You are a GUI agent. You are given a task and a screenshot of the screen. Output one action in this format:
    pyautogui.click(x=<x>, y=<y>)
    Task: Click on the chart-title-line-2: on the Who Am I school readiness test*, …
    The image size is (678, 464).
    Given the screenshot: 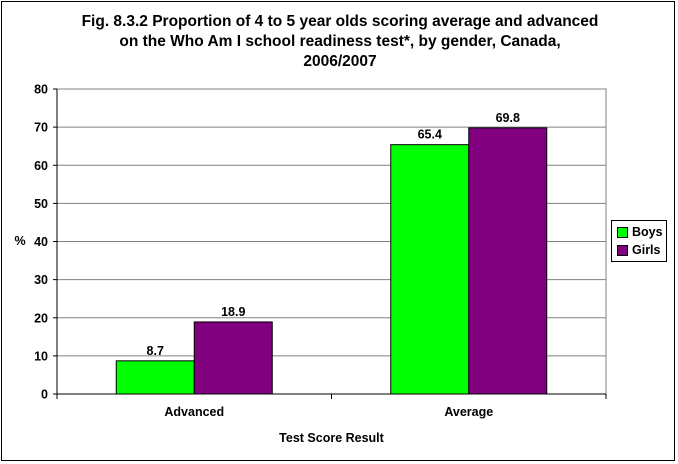 What is the action you would take?
    pyautogui.click(x=340, y=41)
    